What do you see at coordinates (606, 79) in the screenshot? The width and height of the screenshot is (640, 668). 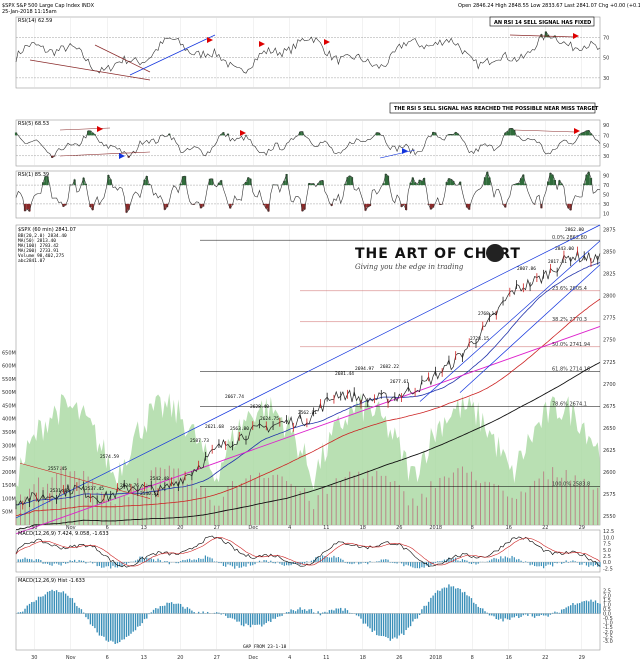 I see `rsi-tick-label: 30` at bounding box center [606, 79].